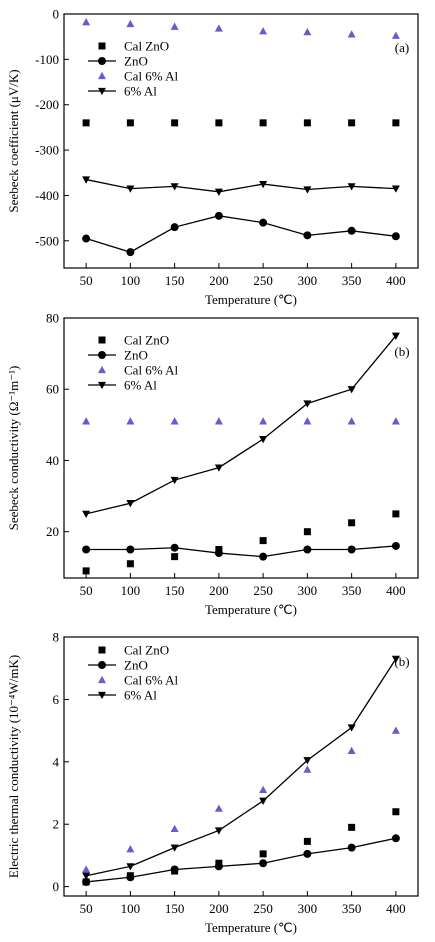 This screenshot has width=435, height=942. What do you see at coordinates (47, 150) in the screenshot?
I see `y-tick-label: -300` at bounding box center [47, 150].